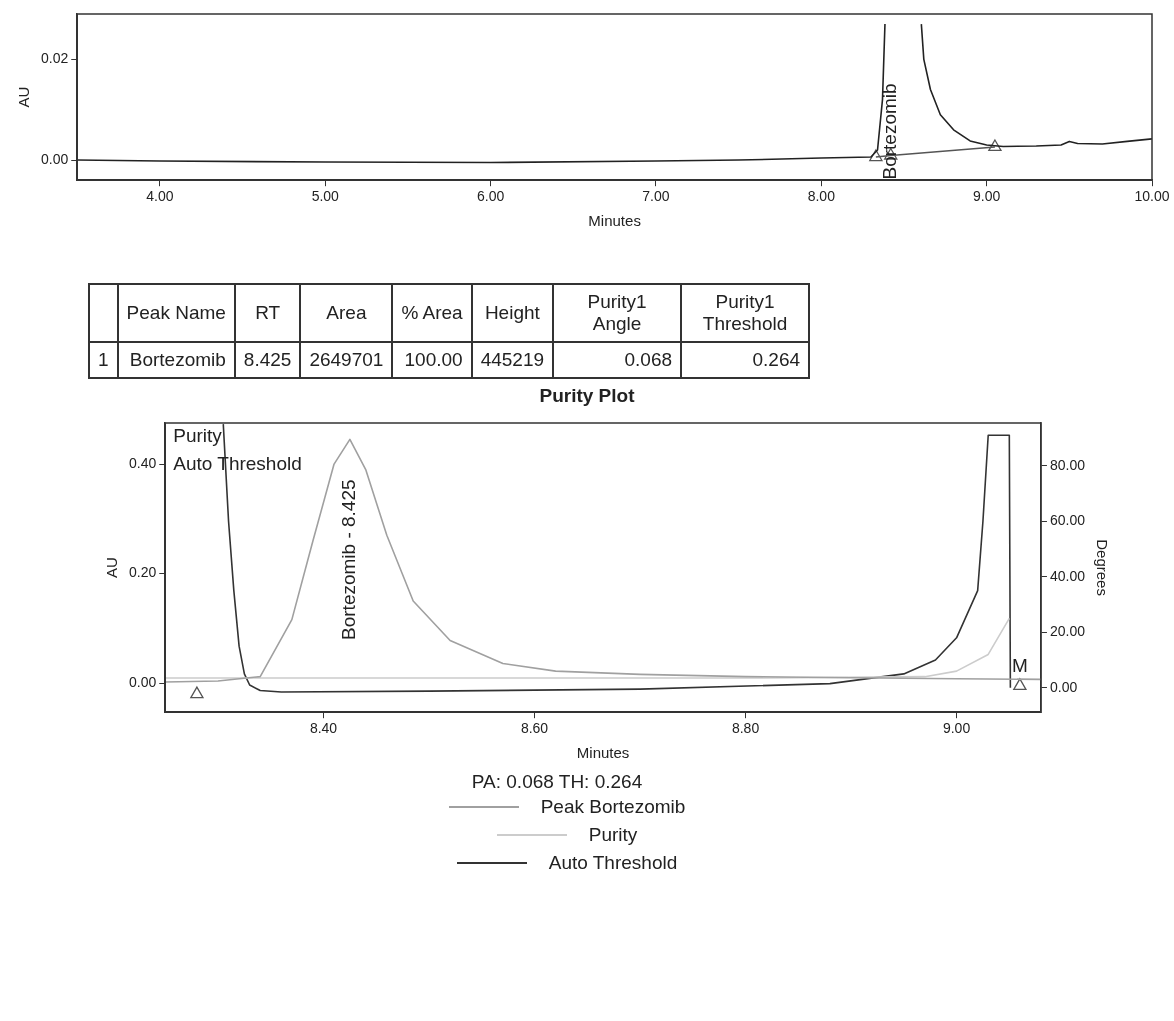  Describe the element at coordinates (821, 196) in the screenshot. I see `x-tick-label: 8.00` at that location.